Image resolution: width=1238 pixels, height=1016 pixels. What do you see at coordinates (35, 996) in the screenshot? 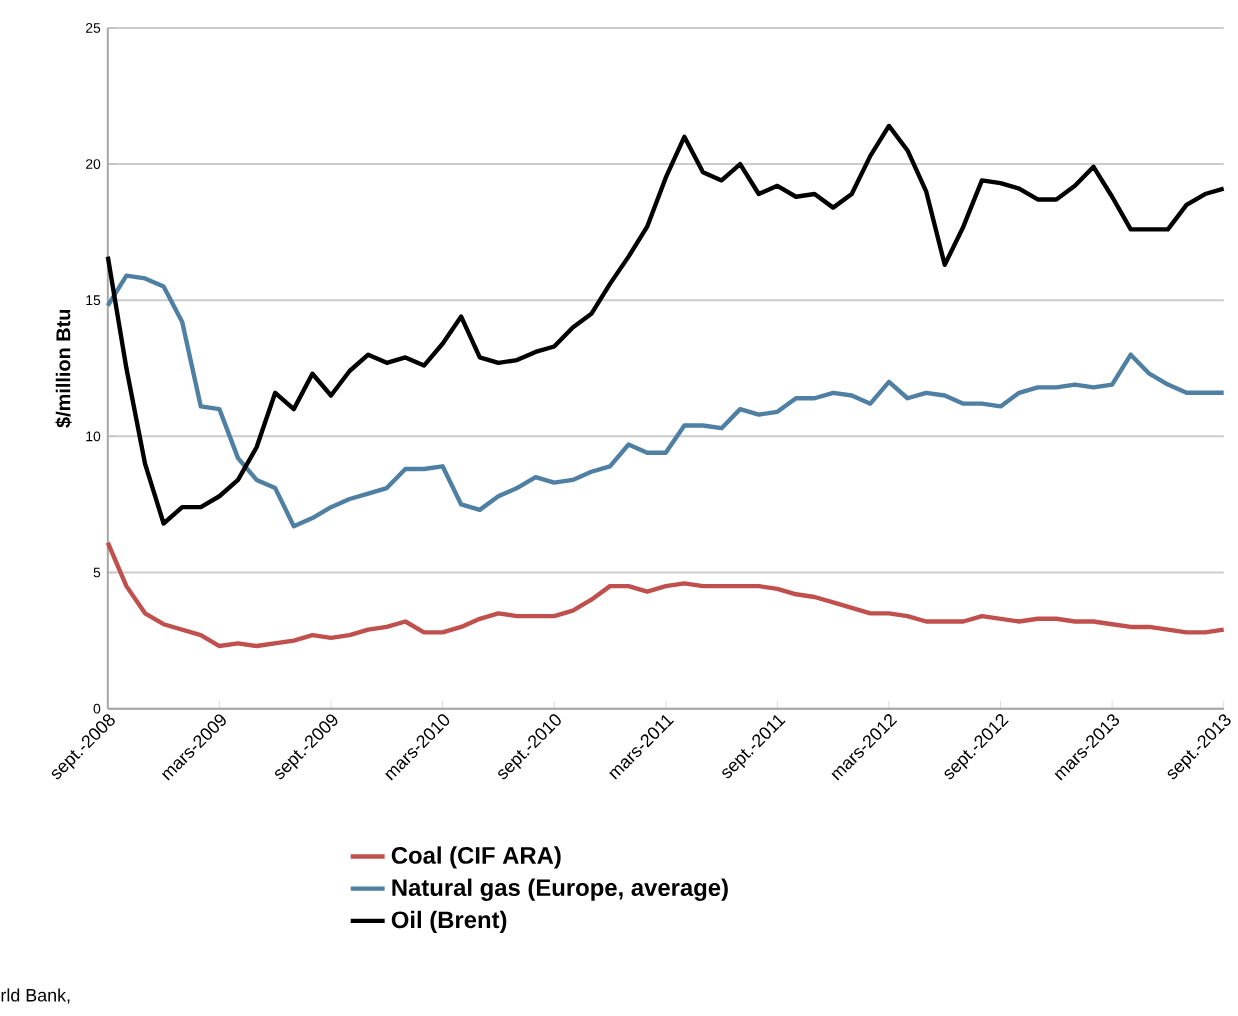
I see `text: rld Bank,` at bounding box center [35, 996].